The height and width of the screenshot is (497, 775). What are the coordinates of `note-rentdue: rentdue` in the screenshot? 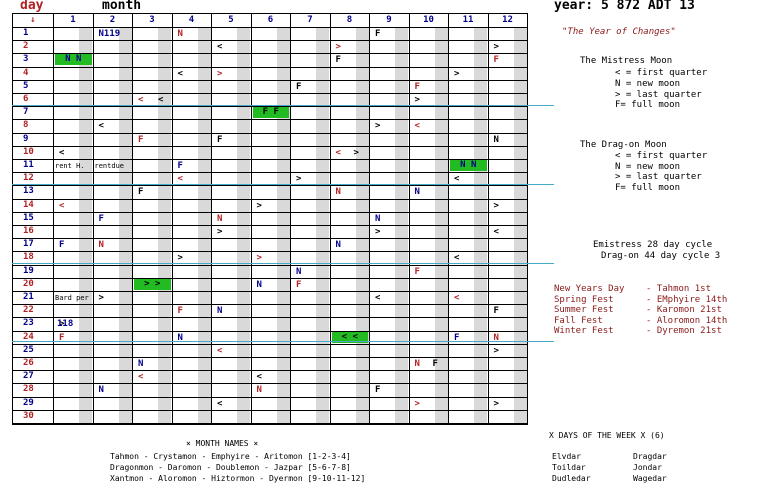 It's located at (109, 166).